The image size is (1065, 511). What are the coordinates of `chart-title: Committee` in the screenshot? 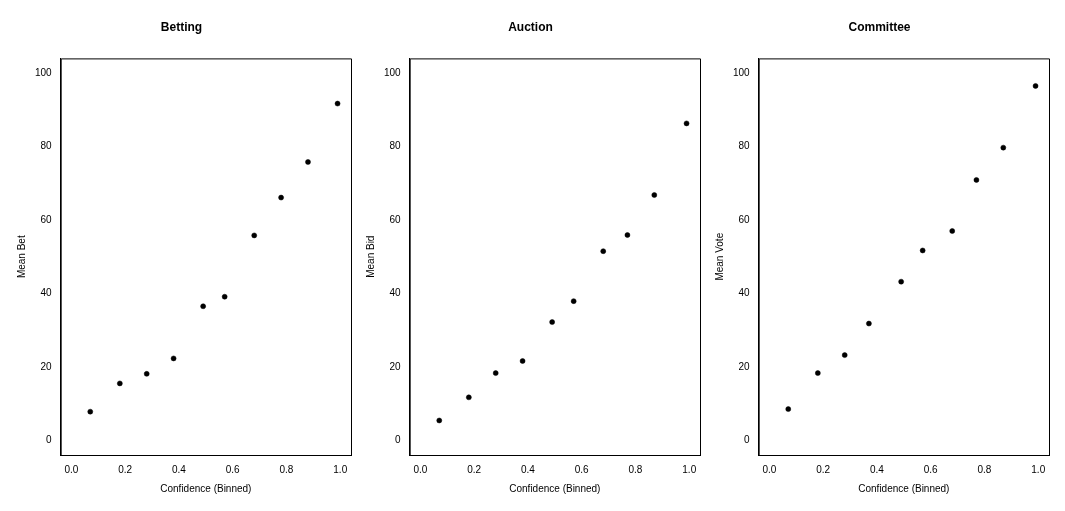 It's located at (879, 26).